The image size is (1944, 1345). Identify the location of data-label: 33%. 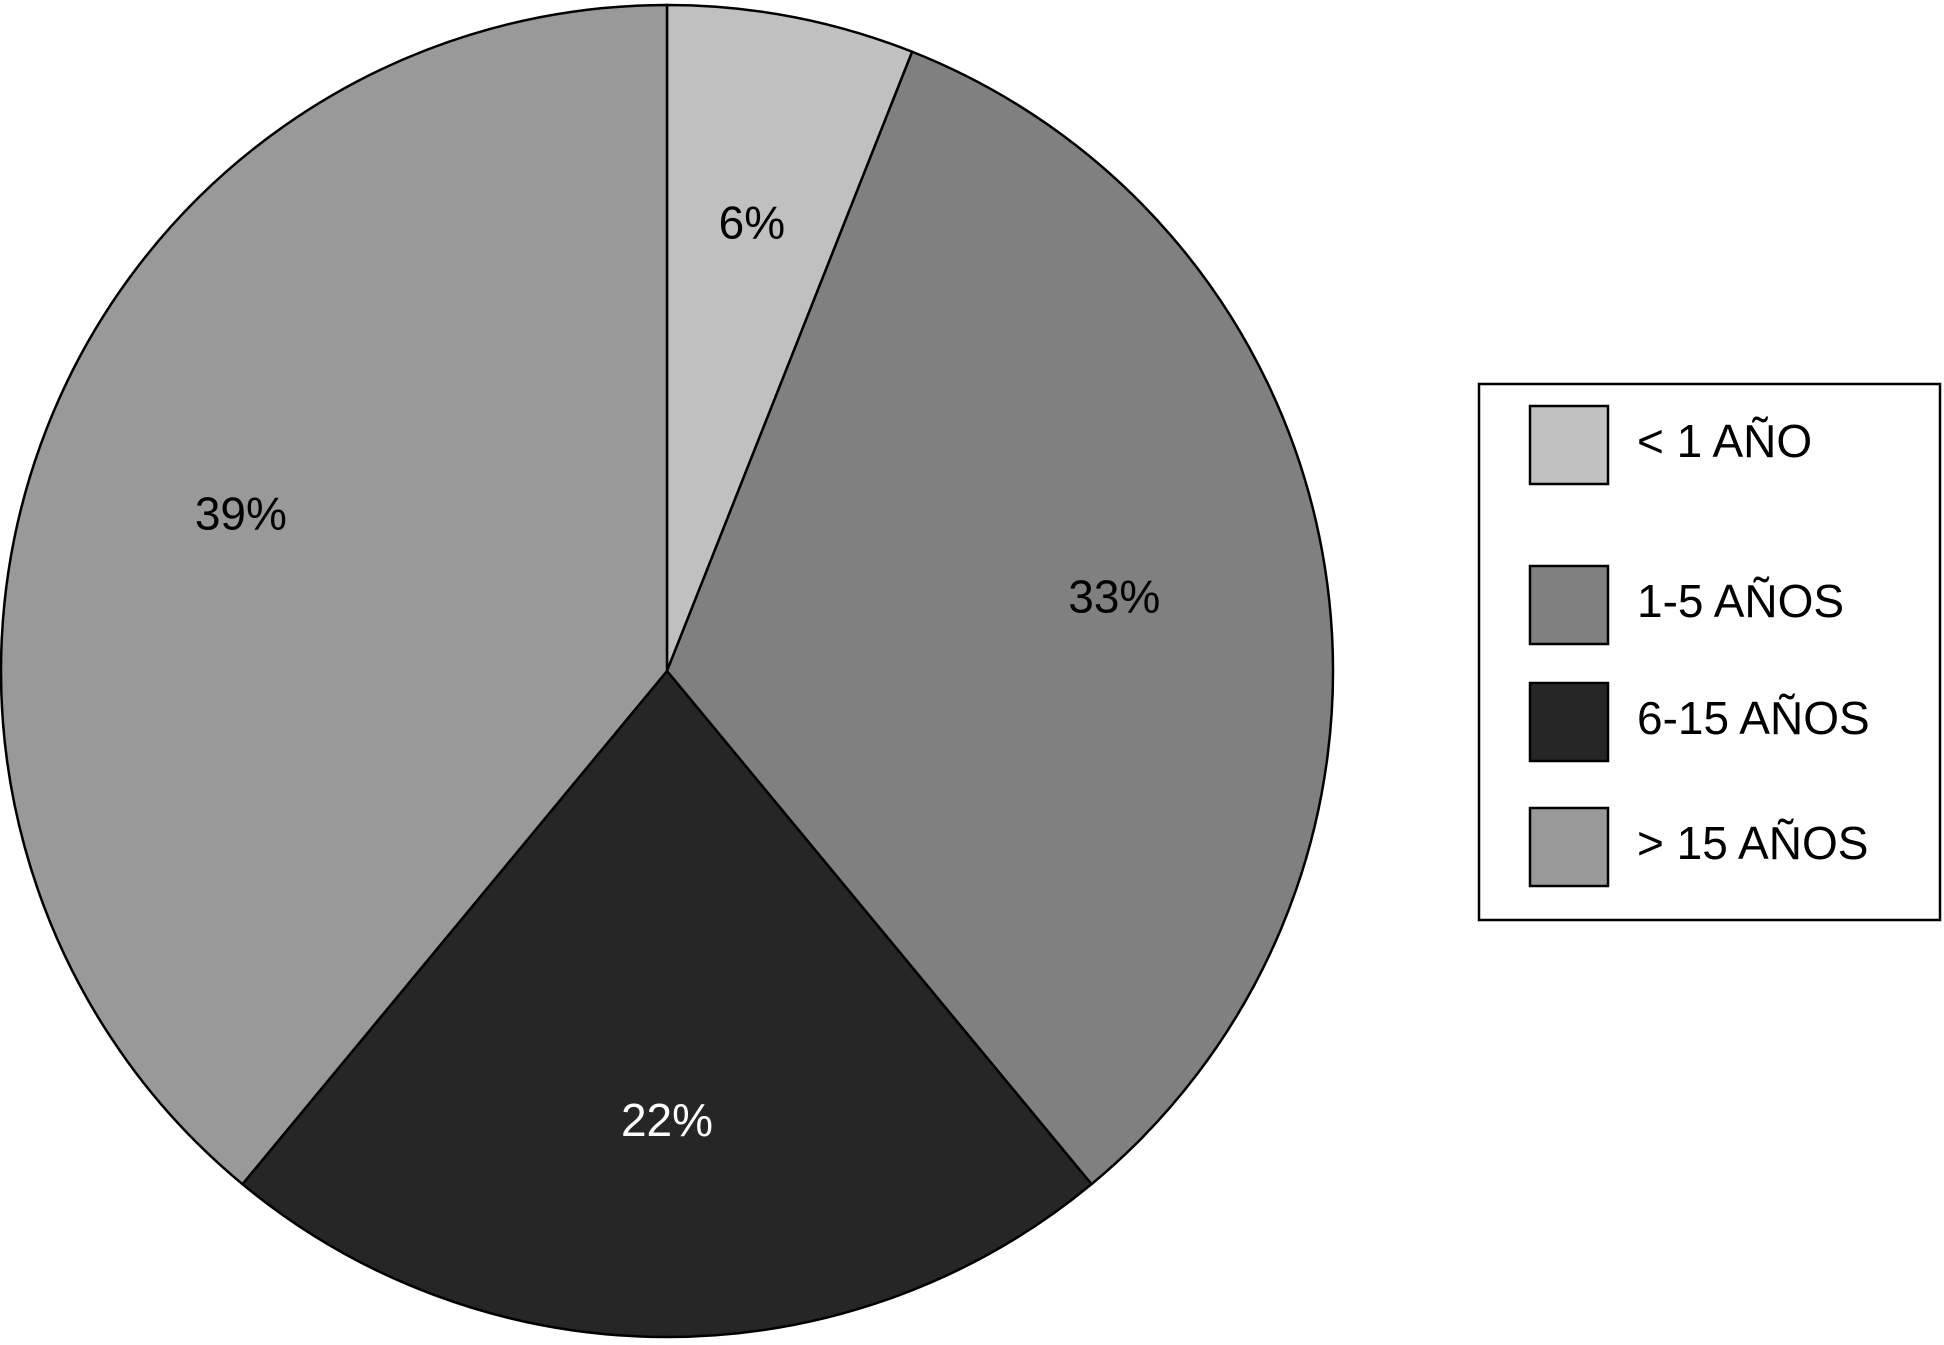
(1114, 596).